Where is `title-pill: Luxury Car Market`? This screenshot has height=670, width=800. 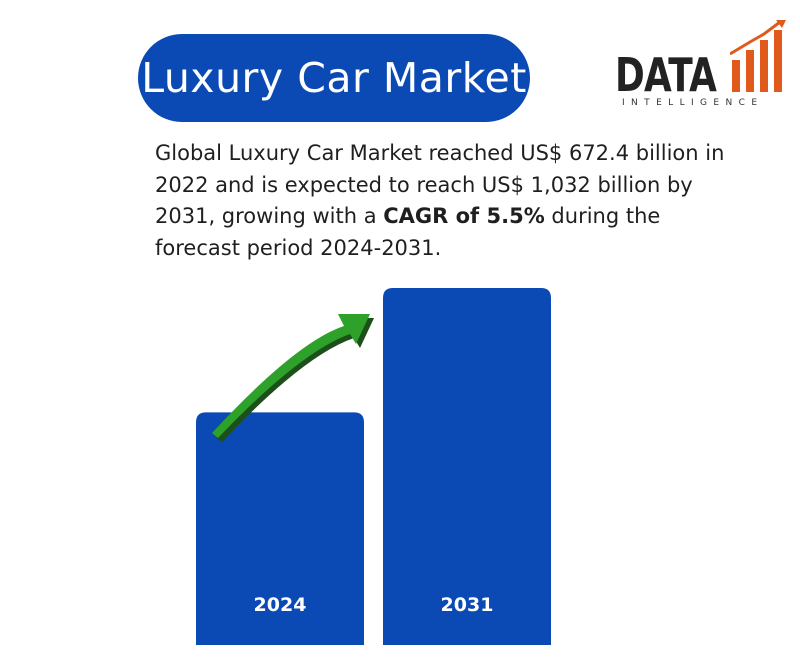 title-pill: Luxury Car Market is located at coordinates (334, 78).